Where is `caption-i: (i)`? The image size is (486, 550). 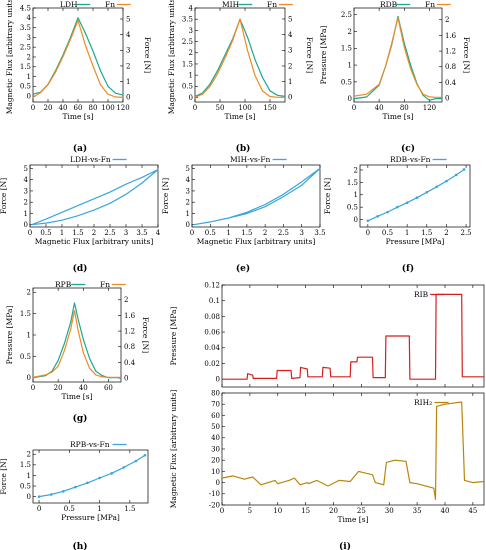
caption-i: (i) is located at coordinates (345, 545).